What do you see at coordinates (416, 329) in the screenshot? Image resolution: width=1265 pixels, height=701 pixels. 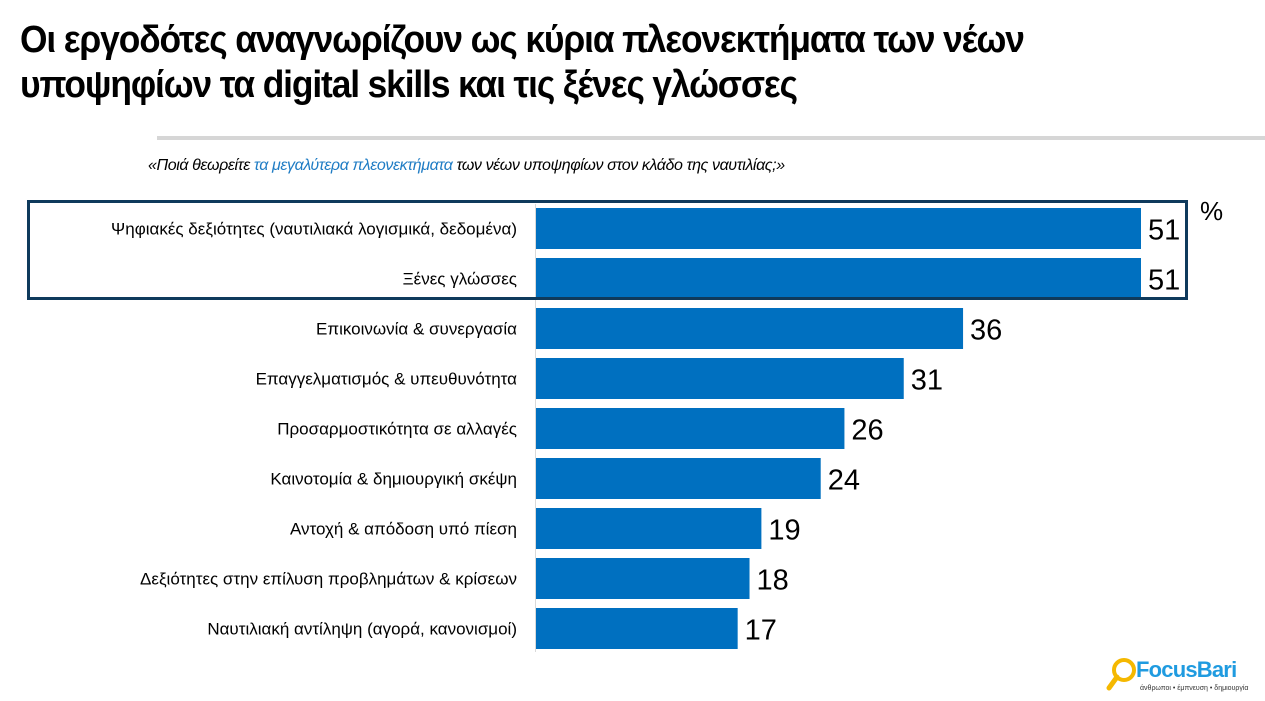 I see `category-label: Επικοινωνία & συνεργασία` at bounding box center [416, 329].